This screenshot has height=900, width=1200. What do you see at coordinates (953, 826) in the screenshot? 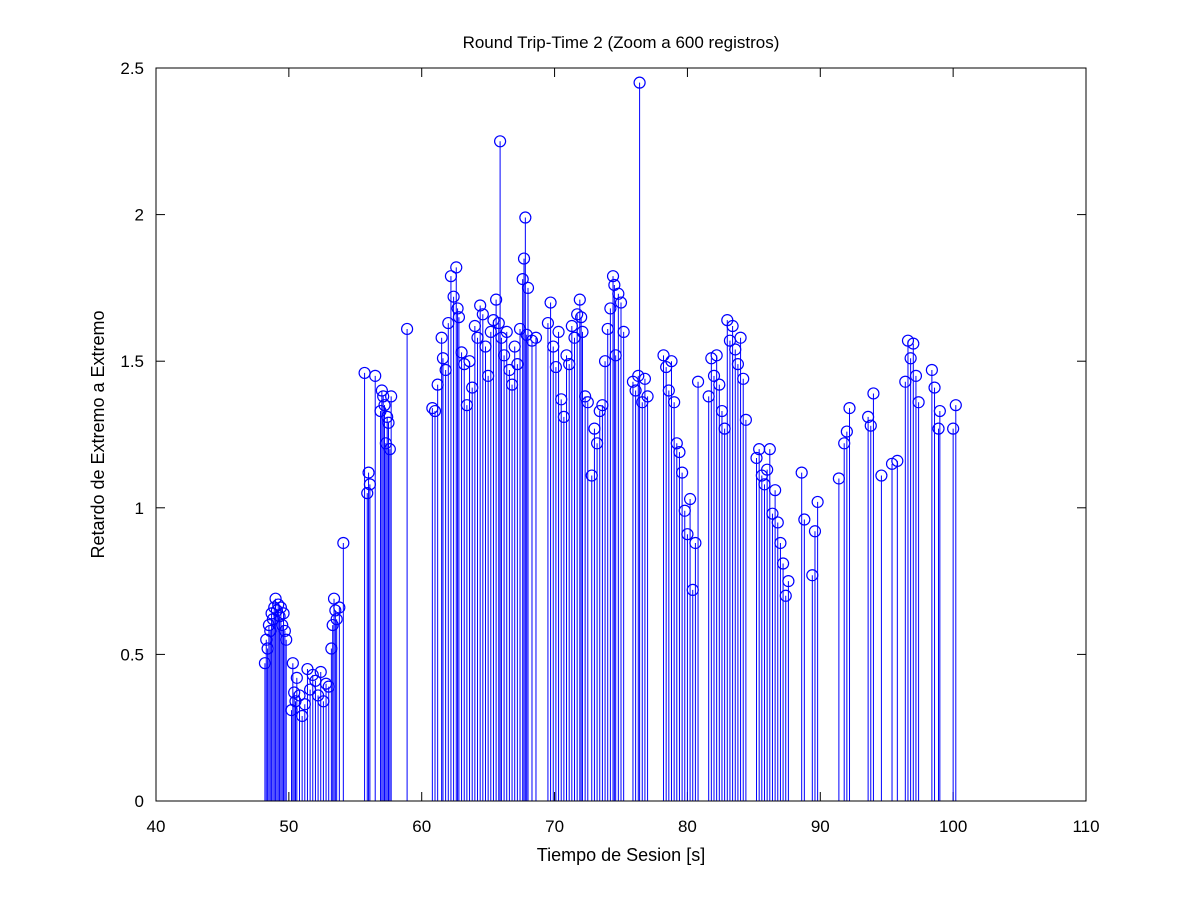
I see `x-tick-label: 100` at bounding box center [953, 826].